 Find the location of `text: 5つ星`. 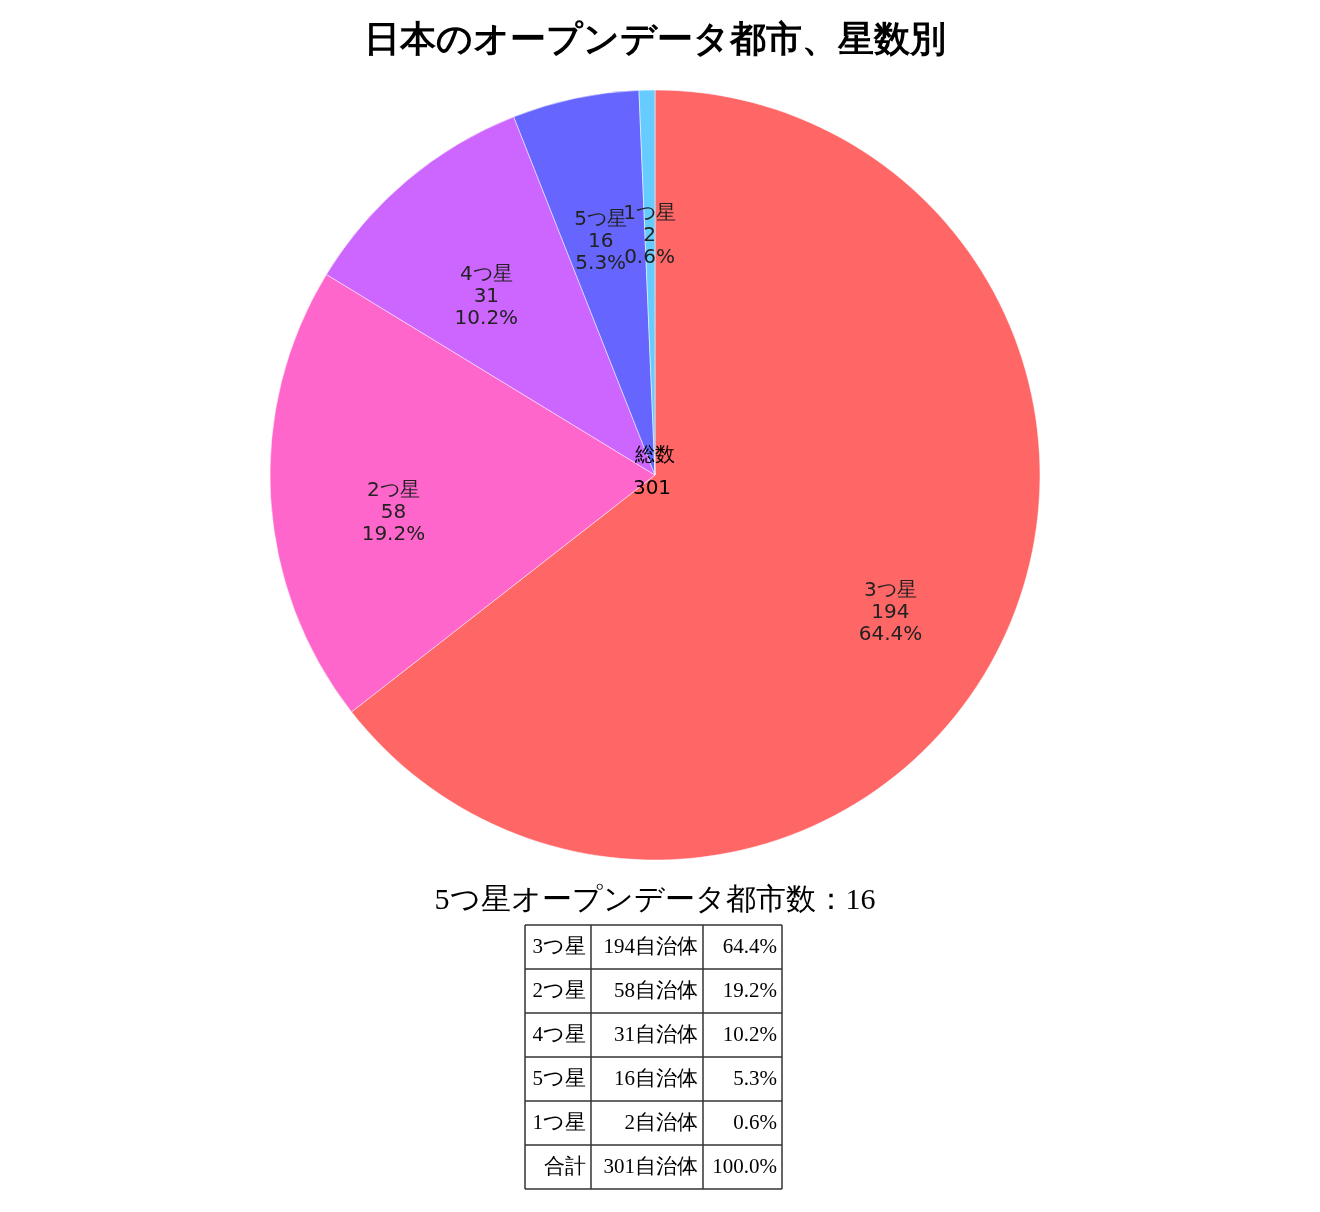

text: 5つ星 is located at coordinates (559, 1078).